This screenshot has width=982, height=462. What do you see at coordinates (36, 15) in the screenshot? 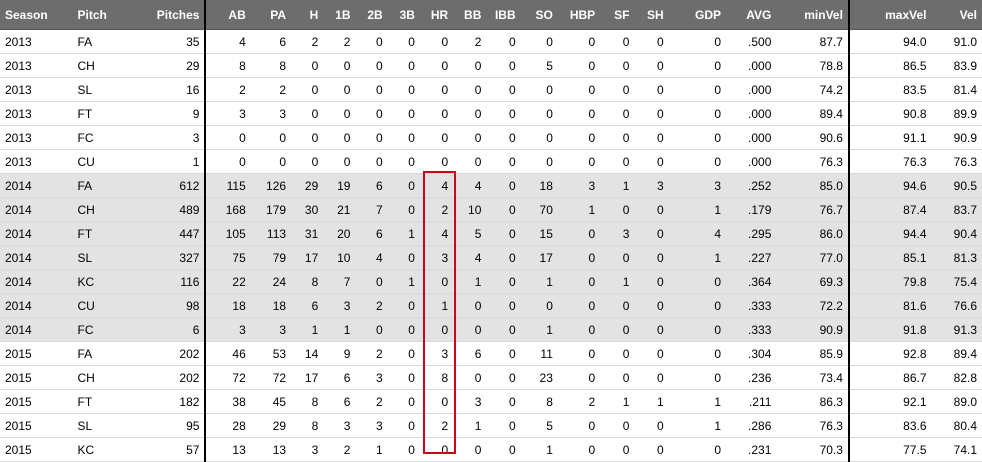
I see `column-header-season: Season` at bounding box center [36, 15].